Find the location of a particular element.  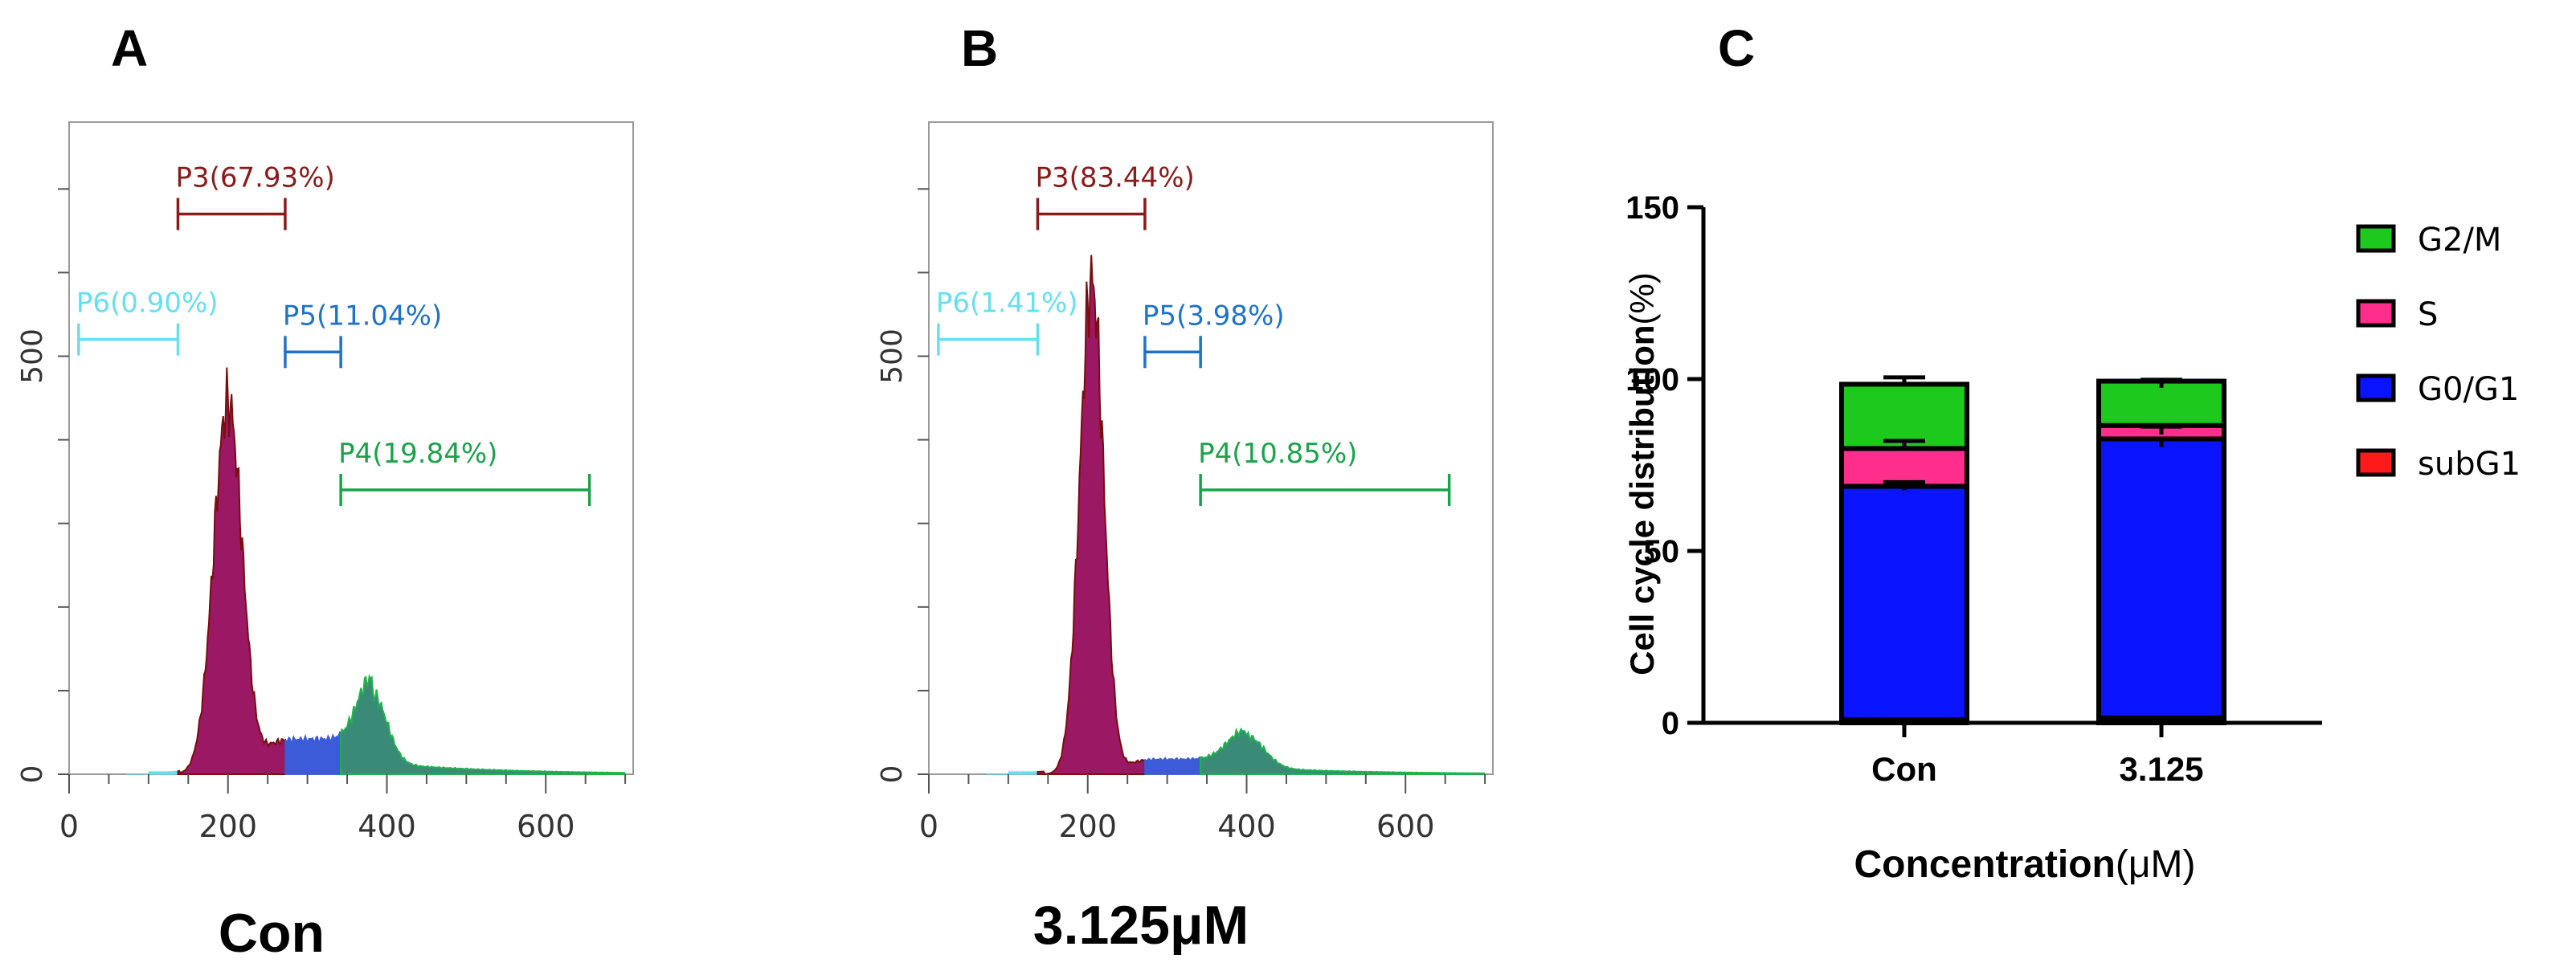

panel-a-frame is located at coordinates (351, 448).